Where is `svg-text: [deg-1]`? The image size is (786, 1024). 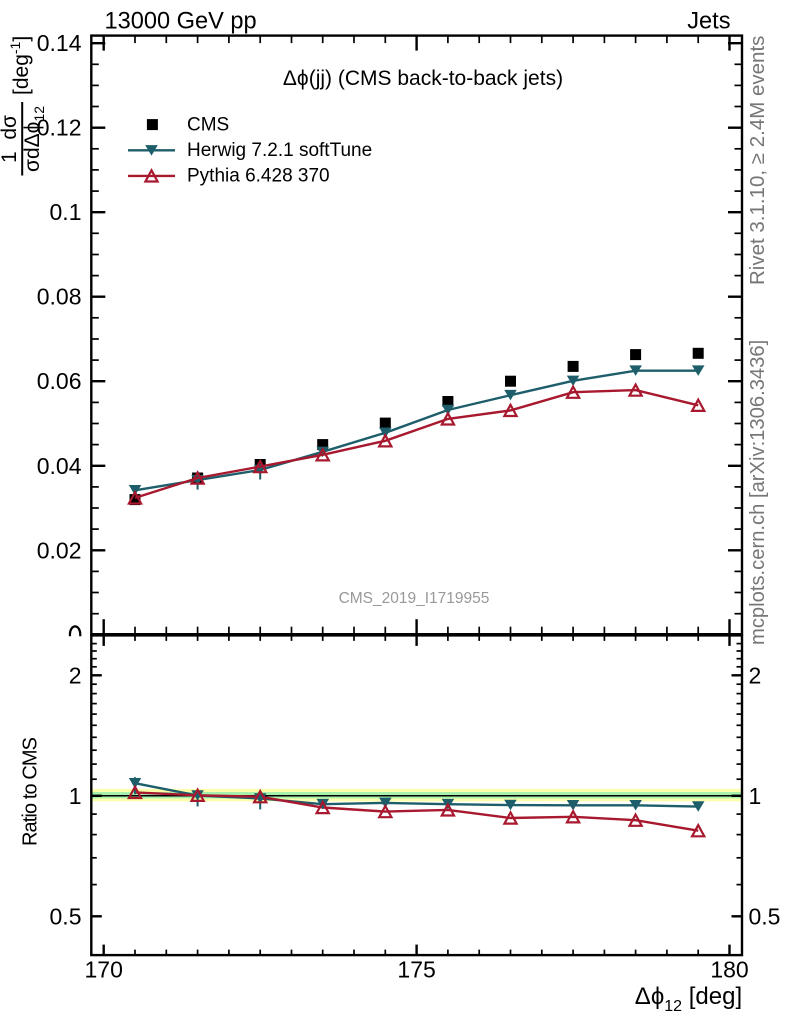 svg-text: [deg-1] is located at coordinates (20, 65).